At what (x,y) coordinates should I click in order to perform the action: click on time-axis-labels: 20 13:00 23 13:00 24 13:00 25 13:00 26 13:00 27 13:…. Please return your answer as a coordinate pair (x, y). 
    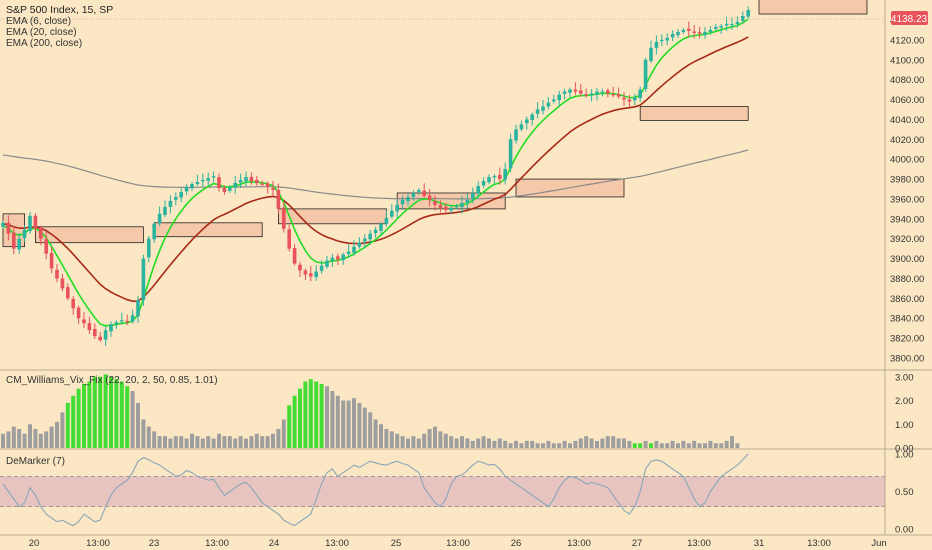
    Looking at the image, I should click on (458, 543).